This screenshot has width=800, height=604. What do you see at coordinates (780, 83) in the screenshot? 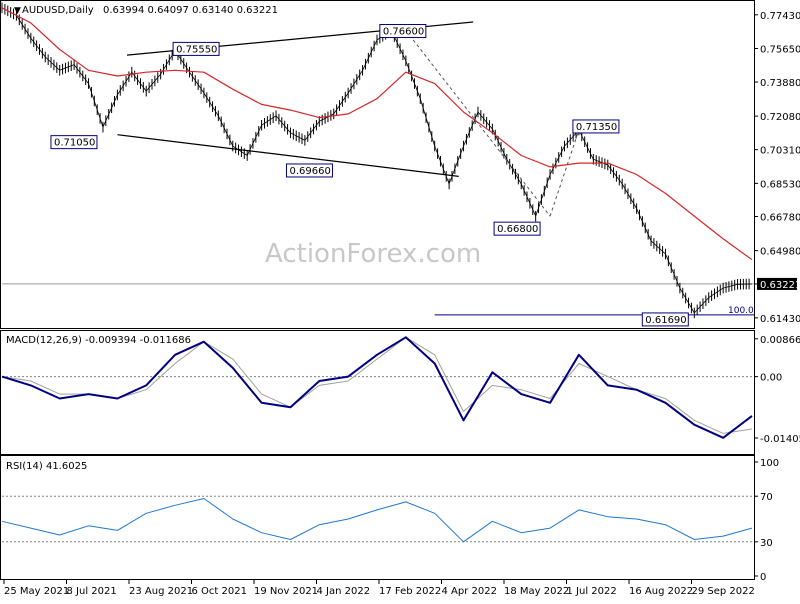
I see `price-ytick-label: 0.73880` at bounding box center [780, 83].